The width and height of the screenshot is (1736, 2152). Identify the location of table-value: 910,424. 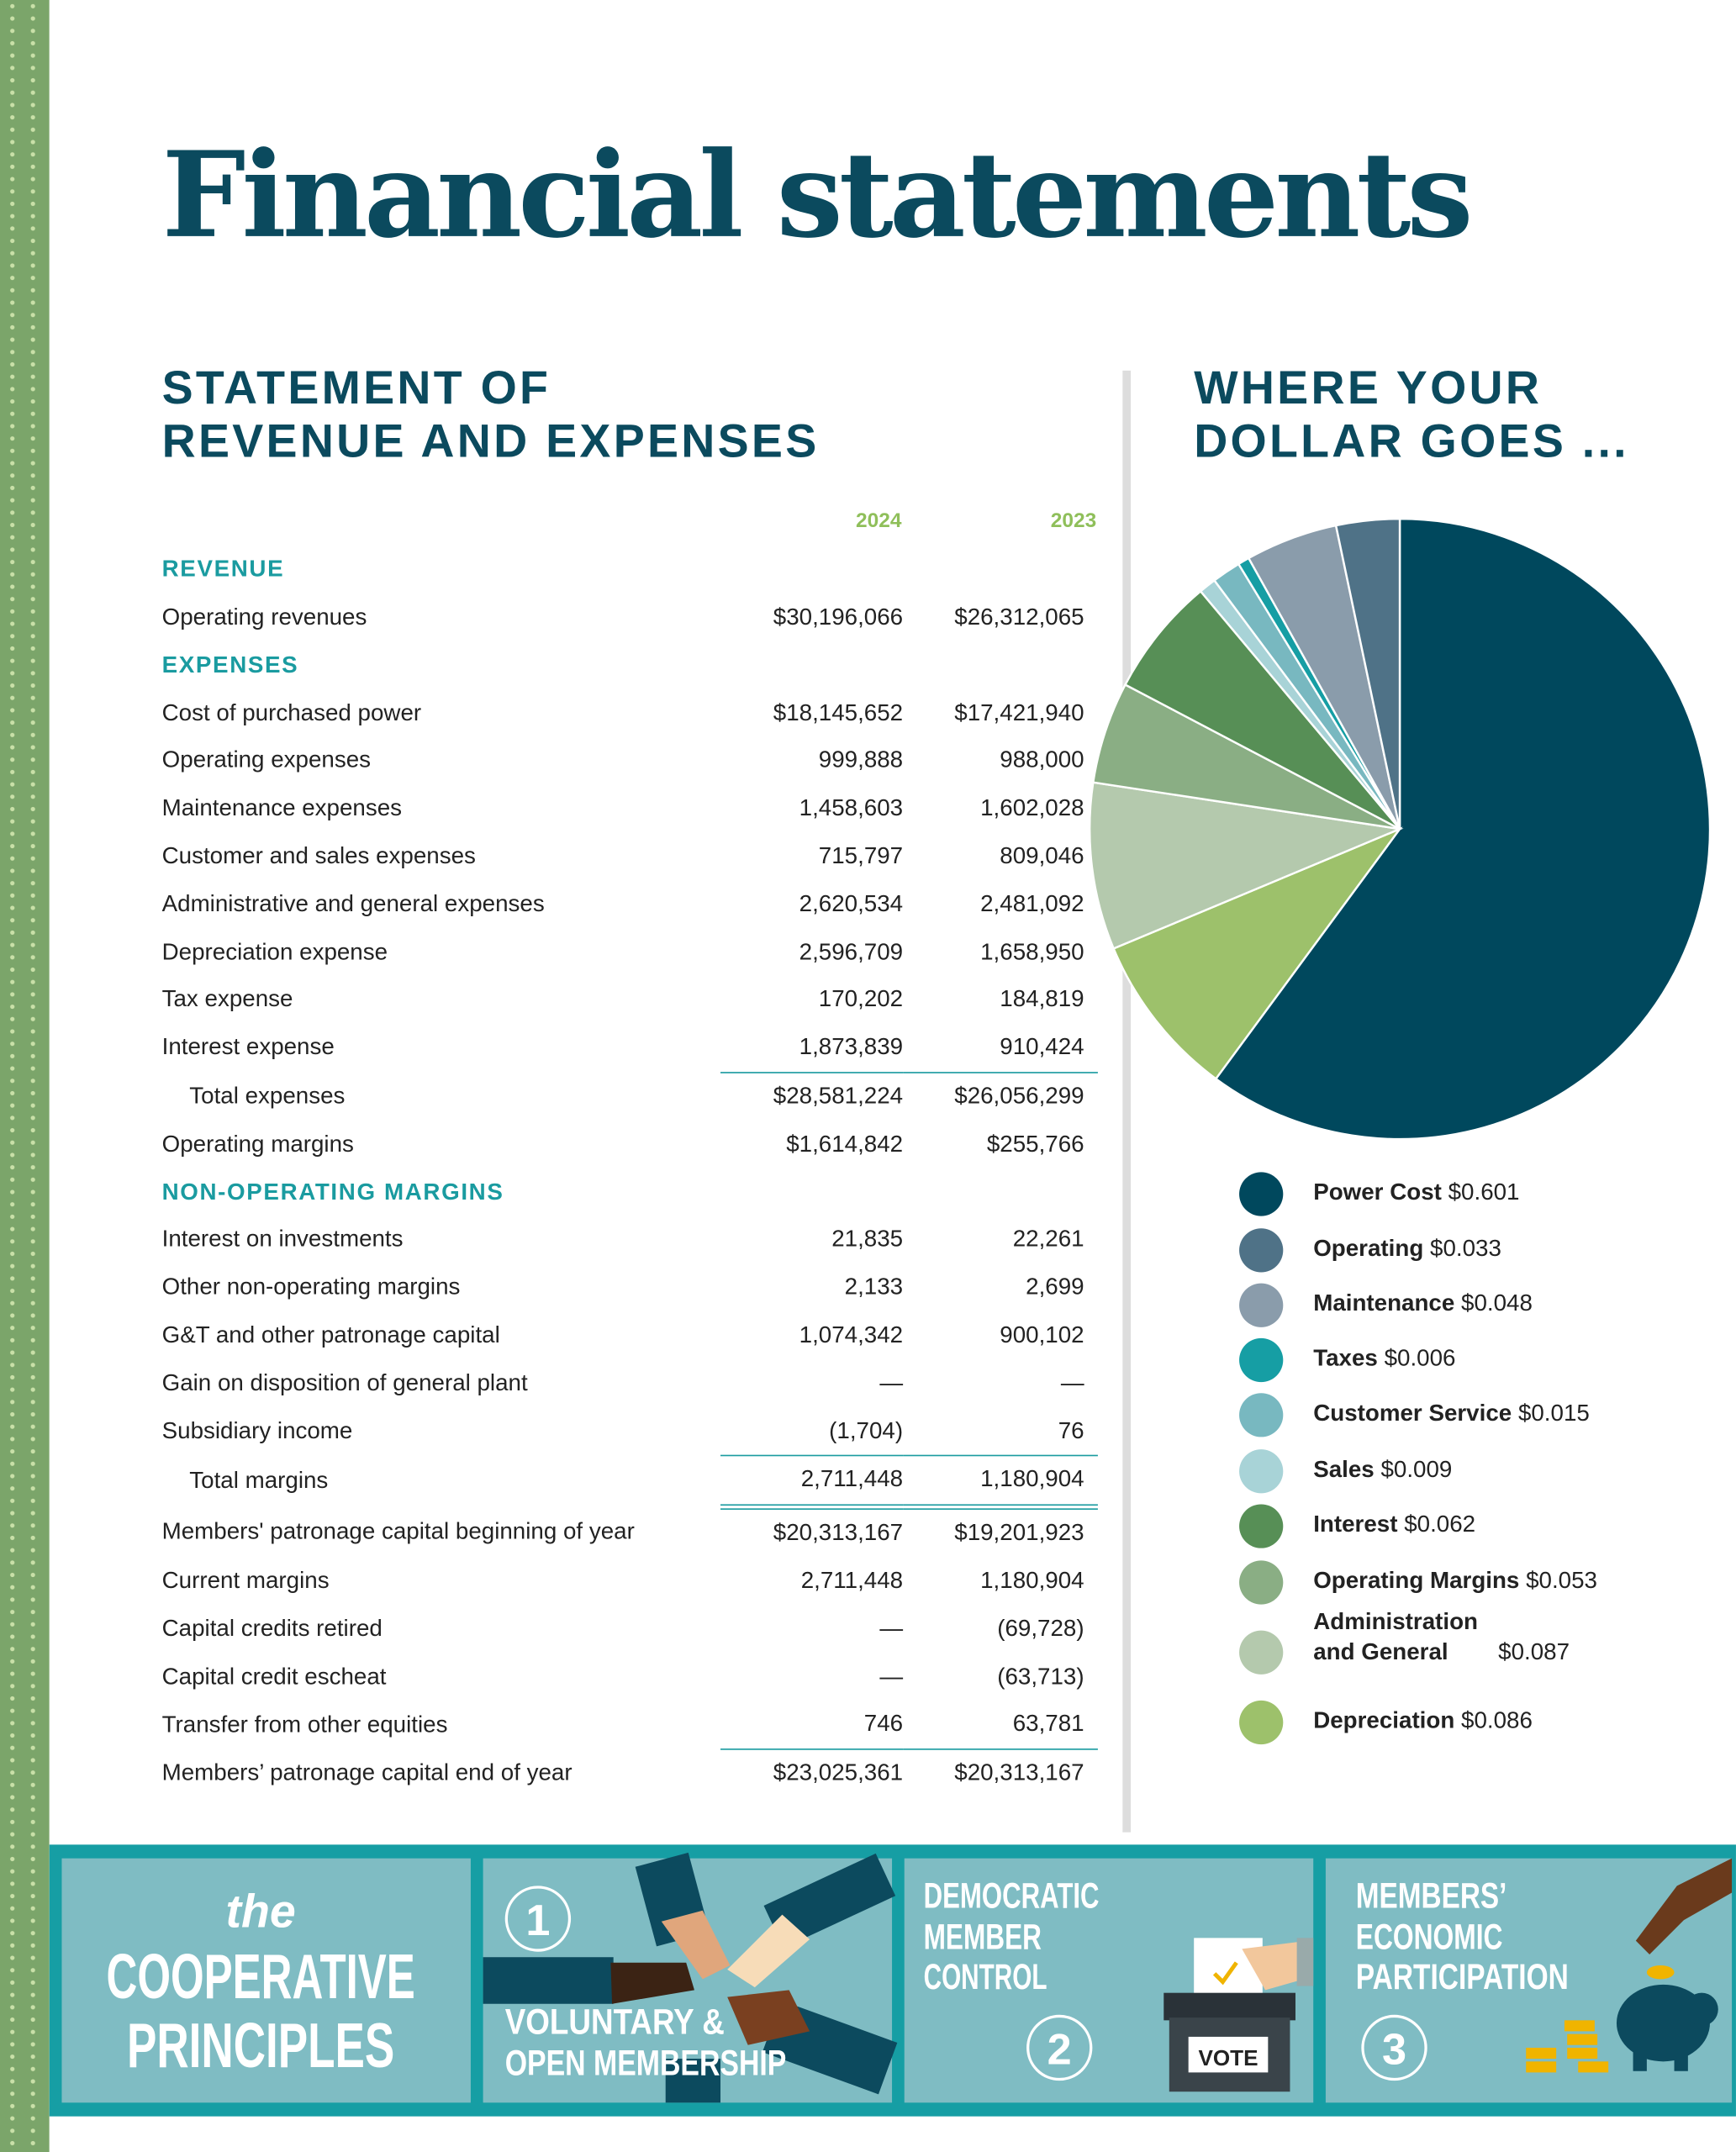
(1042, 1046).